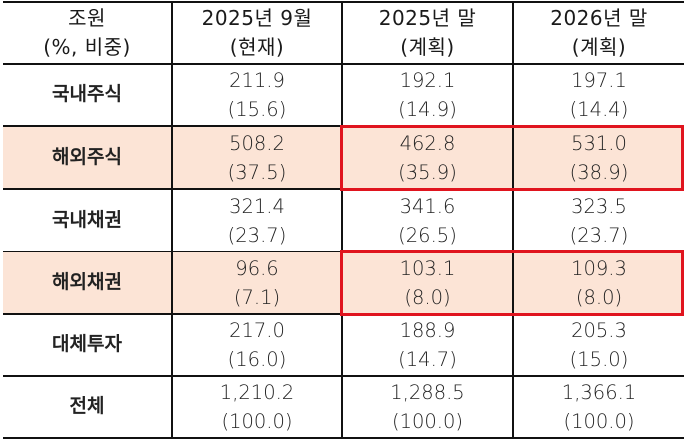 Image resolution: width=689 pixels, height=439 pixels. Describe the element at coordinates (599, 282) in the screenshot. I see `value-cell: 109.3 (8.0)` at that location.